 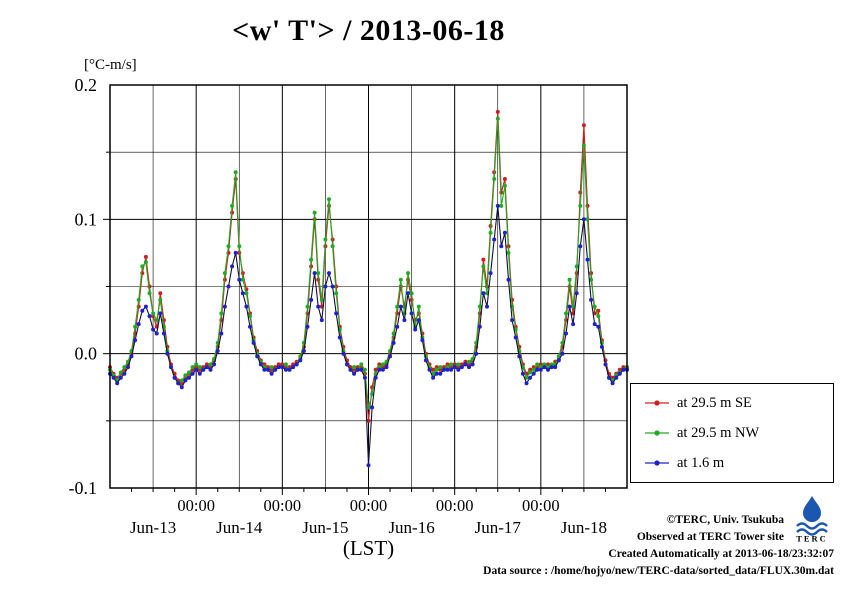 I want to click on terc-logo: TERC, so click(x=812, y=519).